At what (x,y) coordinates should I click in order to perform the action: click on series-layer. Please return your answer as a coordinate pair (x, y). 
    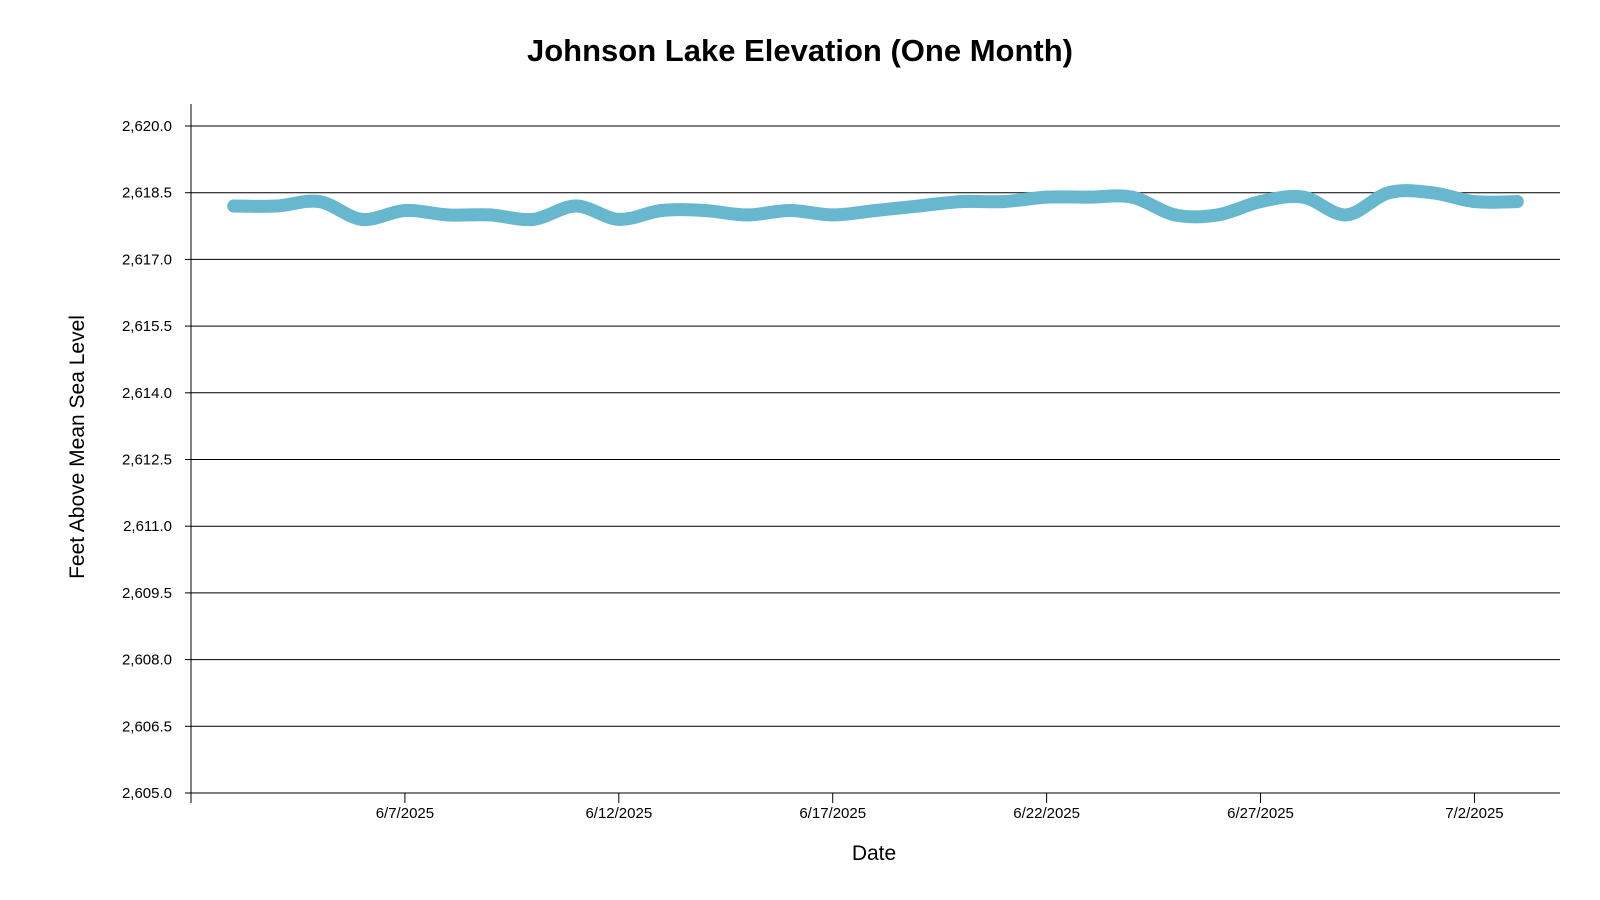
    Looking at the image, I should click on (875, 205).